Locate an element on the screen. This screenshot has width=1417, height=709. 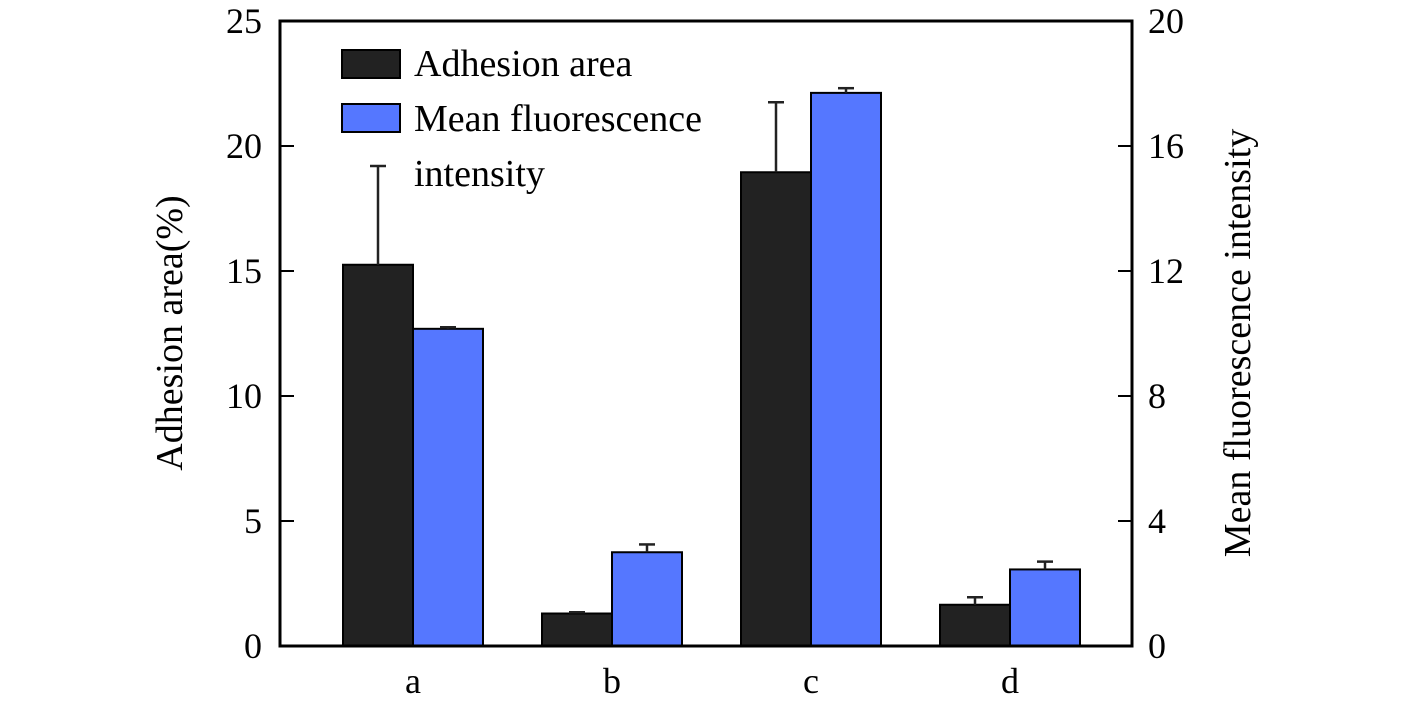
x-tick-label-d: d is located at coordinates (1010, 681).